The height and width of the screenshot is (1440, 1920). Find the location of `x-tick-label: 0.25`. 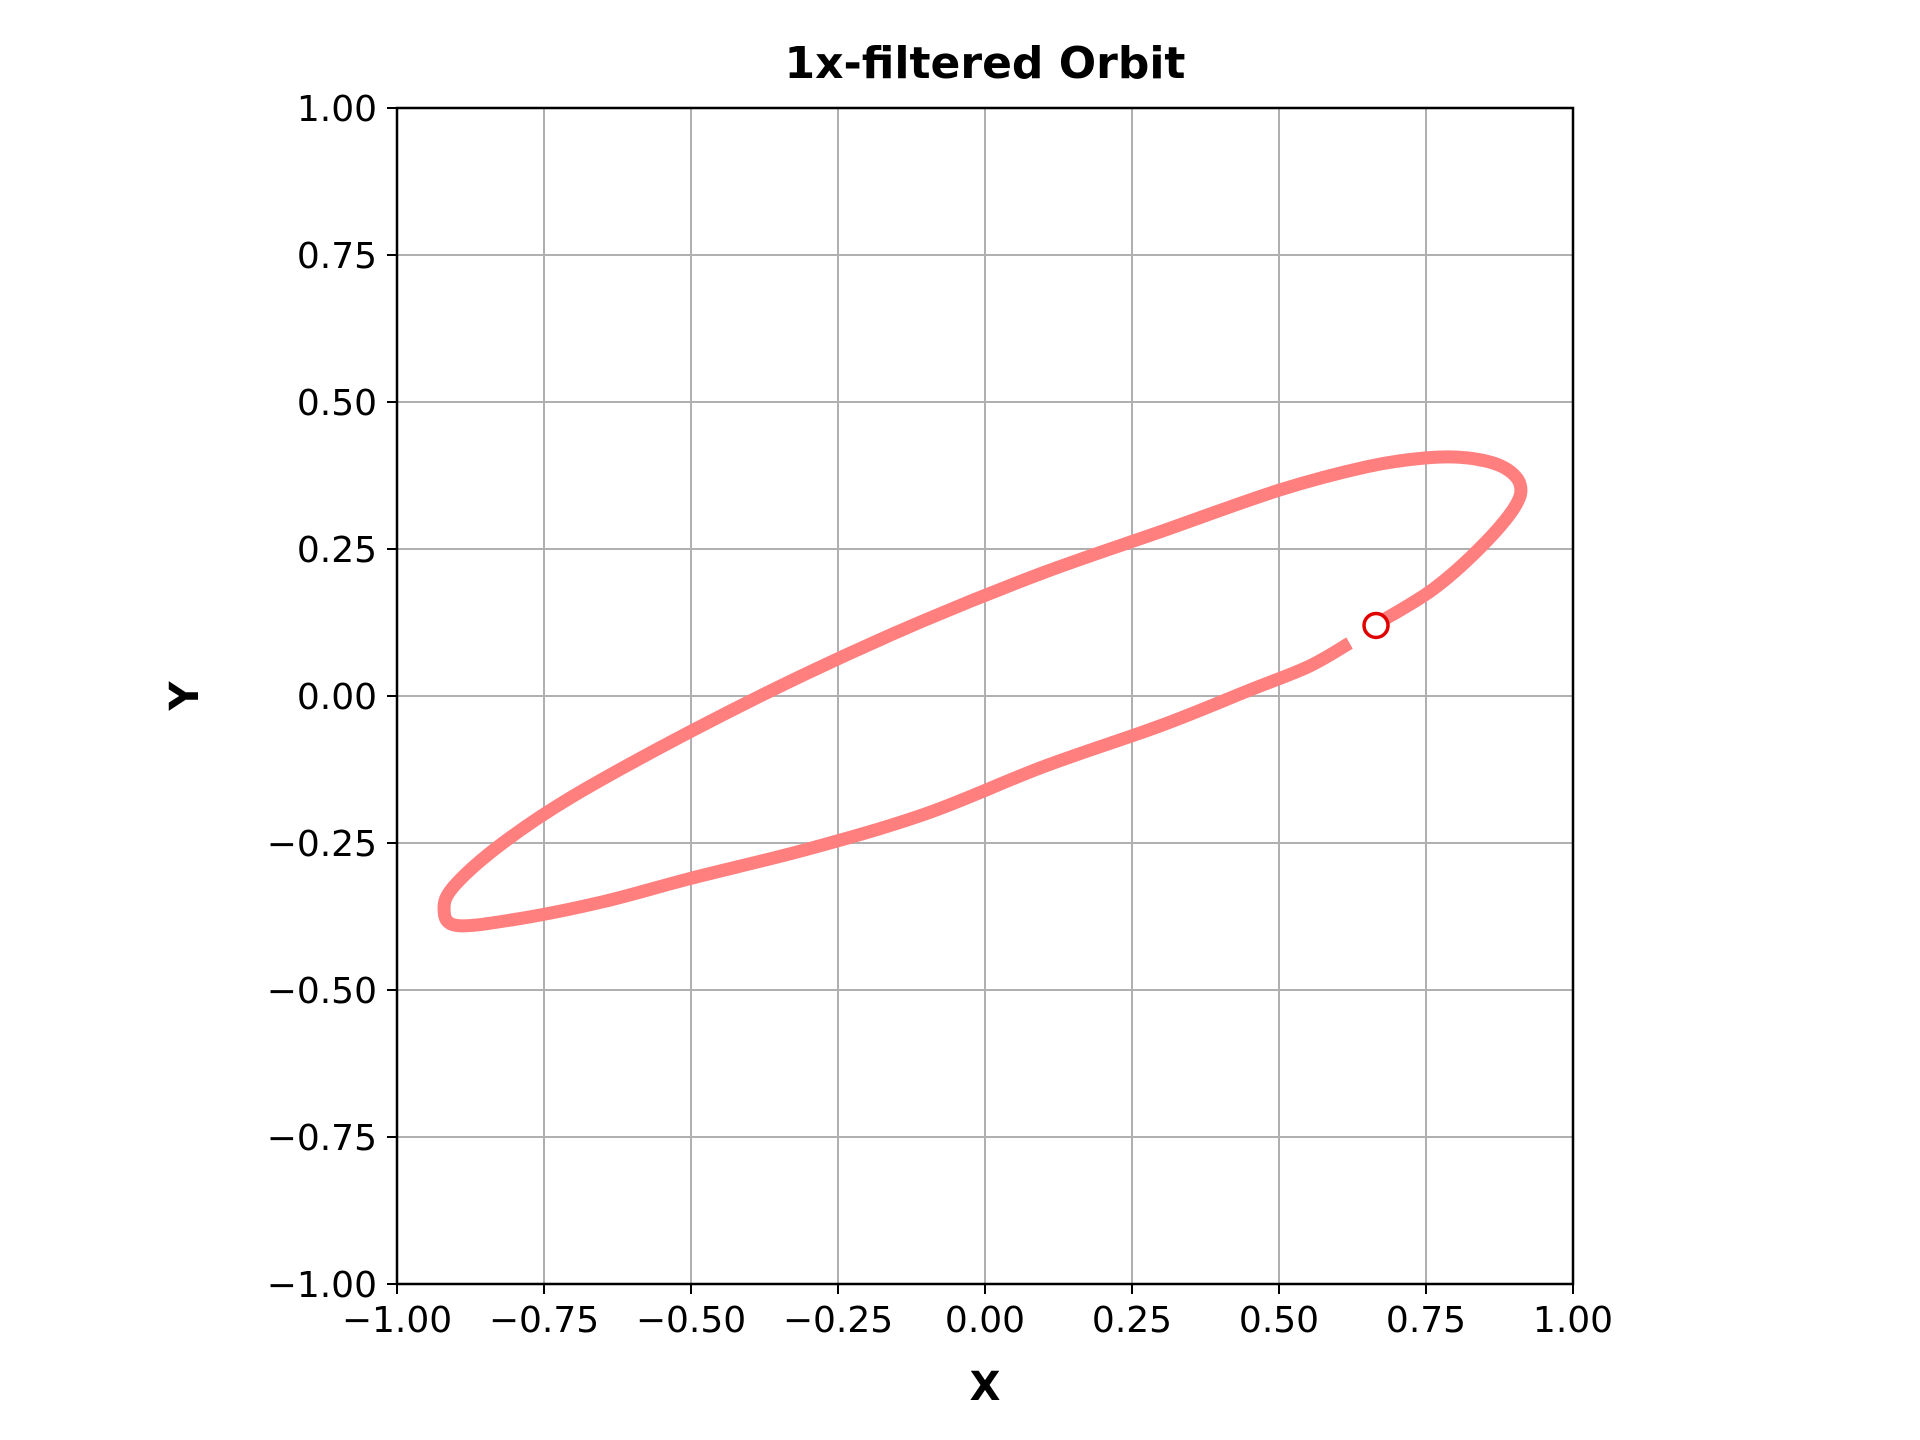

x-tick-label: 0.25 is located at coordinates (1132, 1320).